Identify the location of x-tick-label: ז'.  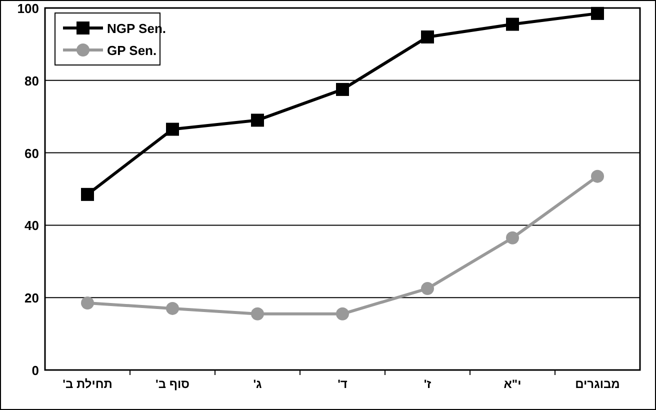
(428, 384).